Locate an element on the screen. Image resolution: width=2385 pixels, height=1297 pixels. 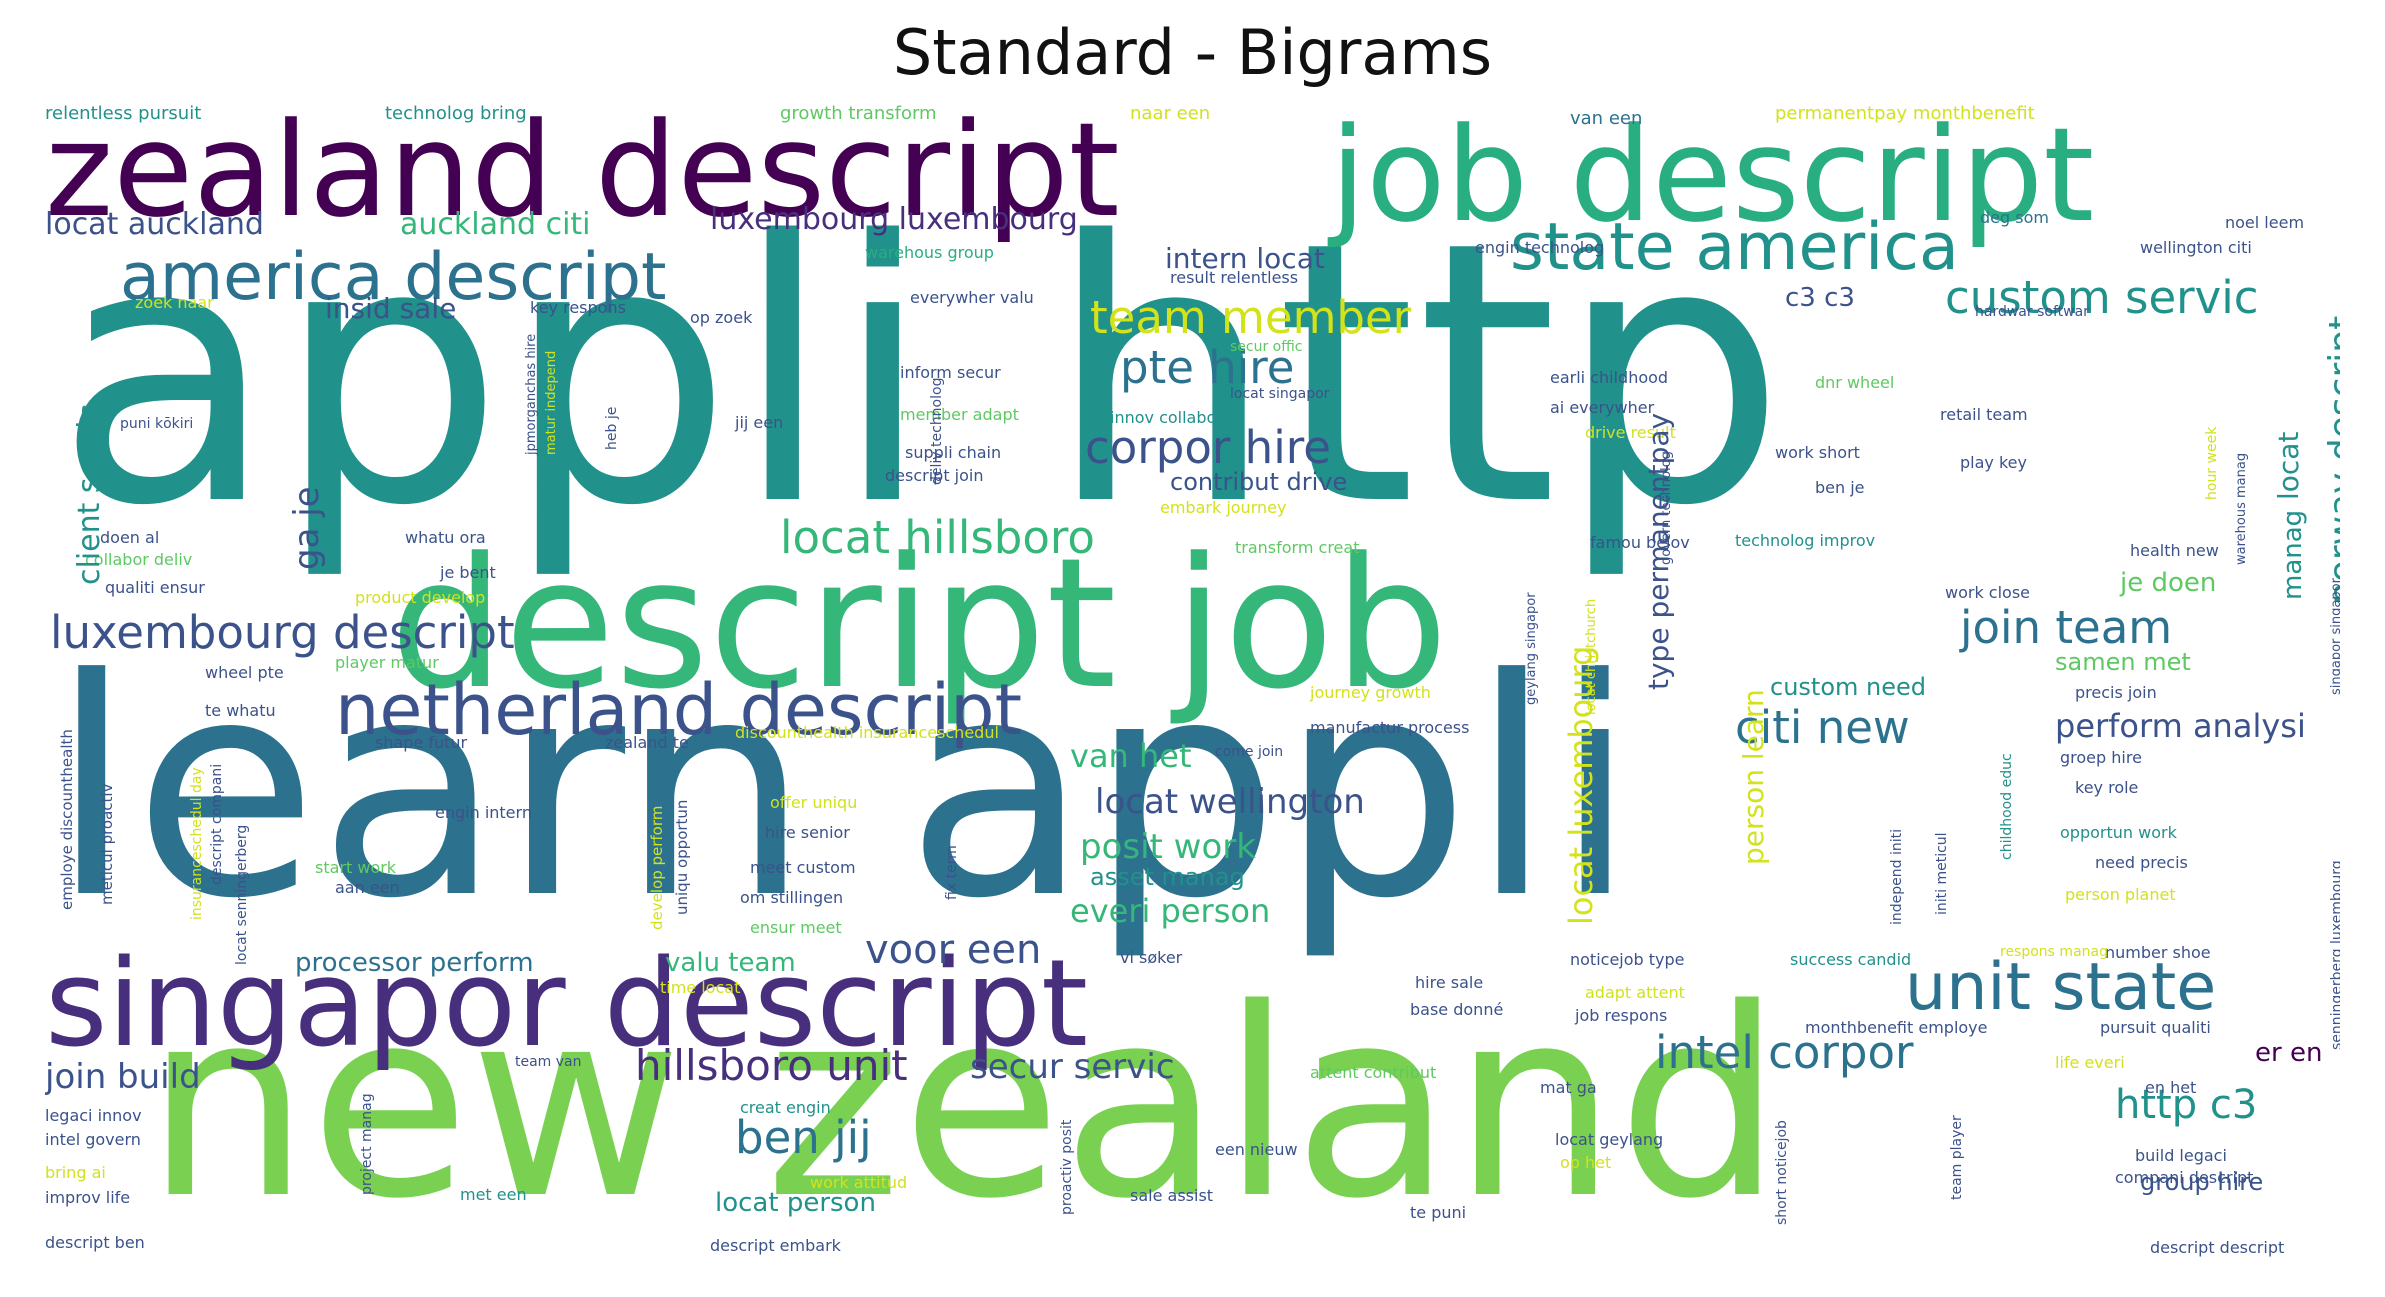
word-cloud-term: om stillingen is located at coordinates (792, 897).